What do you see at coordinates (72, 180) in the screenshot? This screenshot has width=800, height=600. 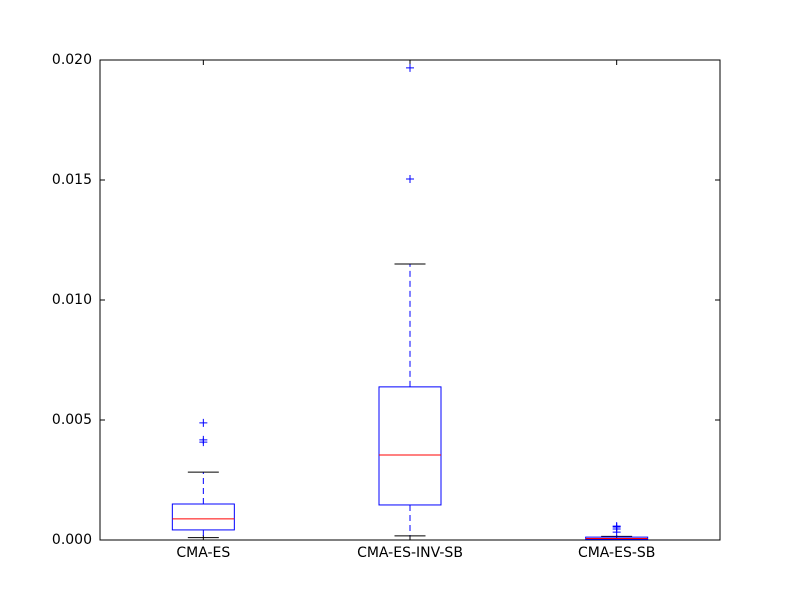 I see `y-tick-label: 0.015` at bounding box center [72, 180].